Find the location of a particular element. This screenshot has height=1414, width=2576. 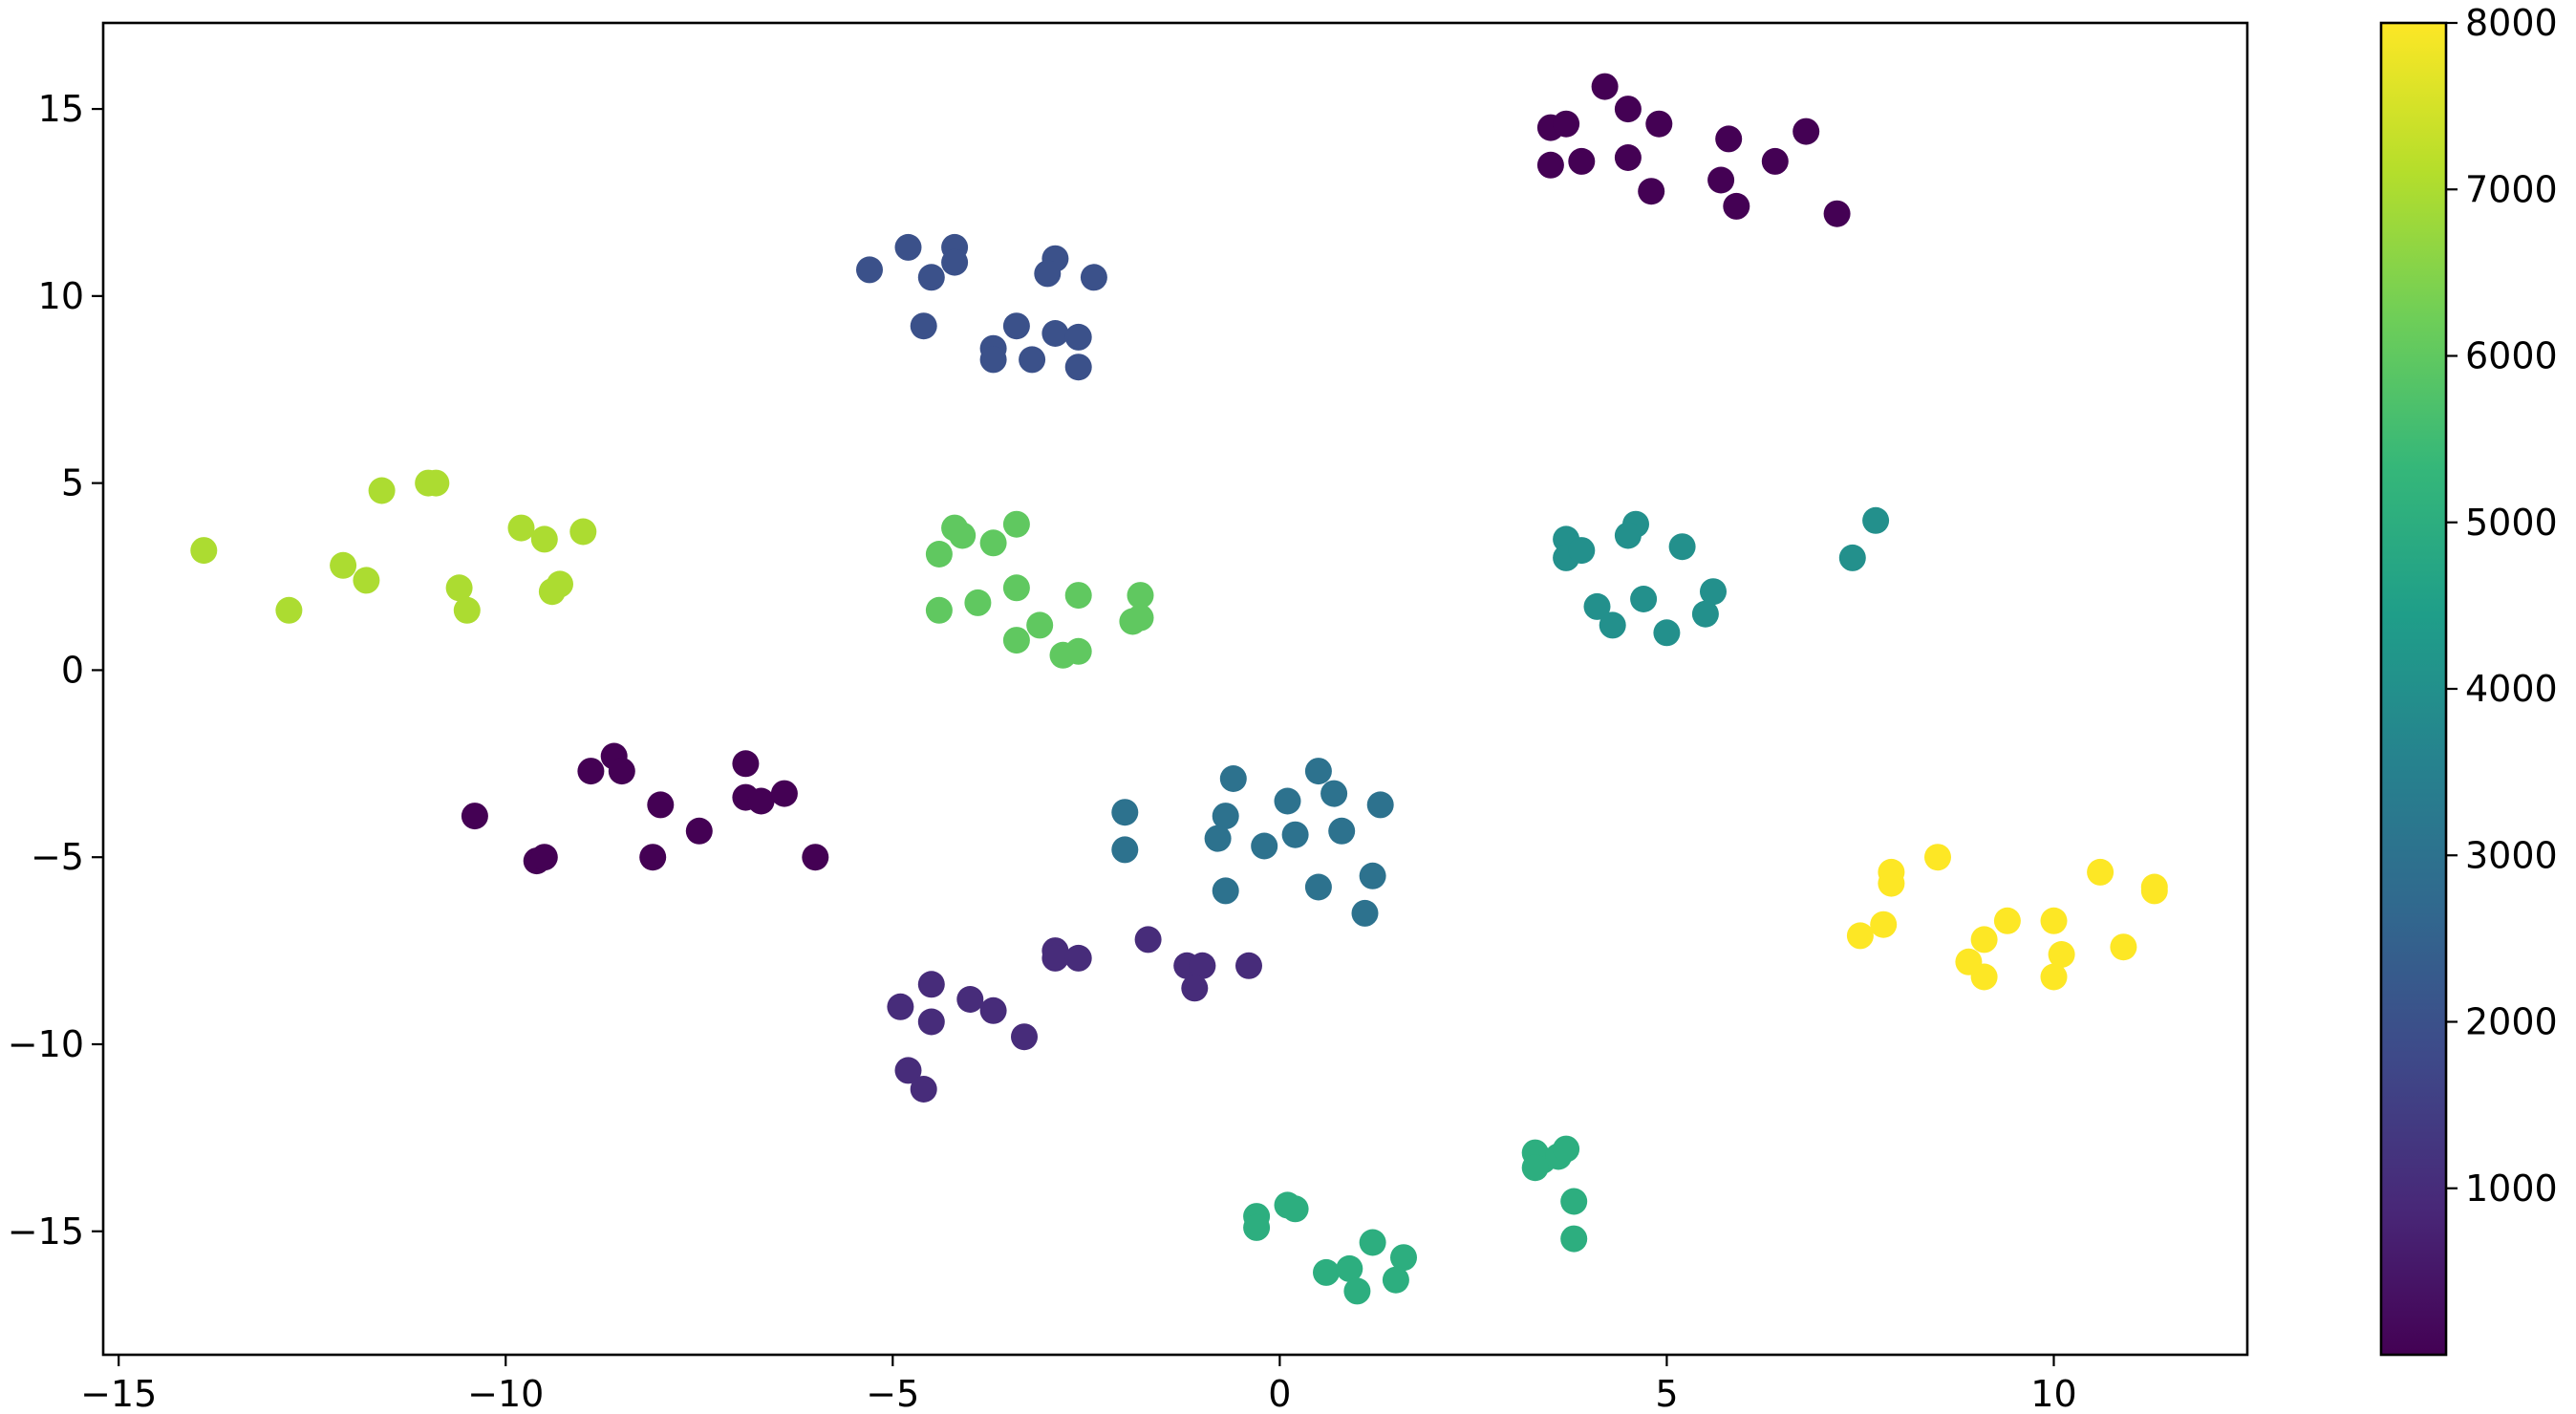

x-tick-label: −10 is located at coordinates (505, 1393).